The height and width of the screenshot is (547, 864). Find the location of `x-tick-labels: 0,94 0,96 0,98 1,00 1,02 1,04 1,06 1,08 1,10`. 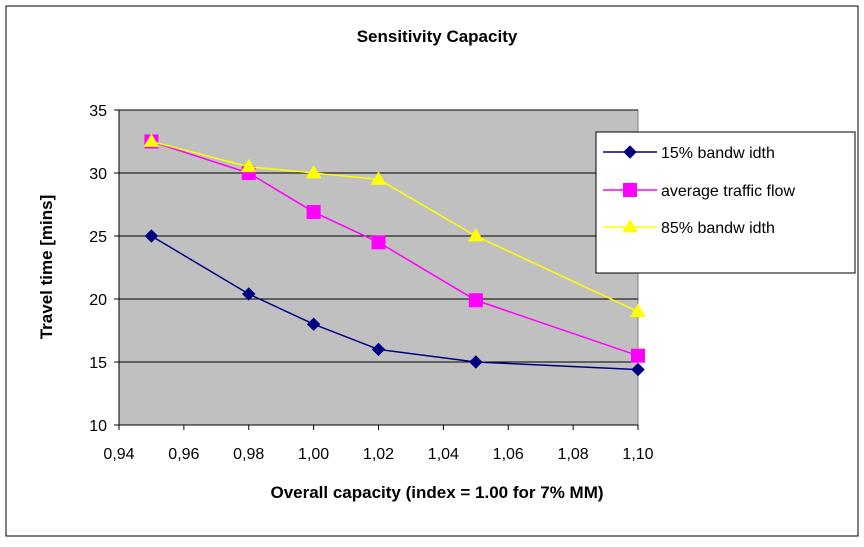

x-tick-labels: 0,94 0,96 0,98 1,00 1,02 1,04 1,06 1,08 1,10 is located at coordinates (378, 454).